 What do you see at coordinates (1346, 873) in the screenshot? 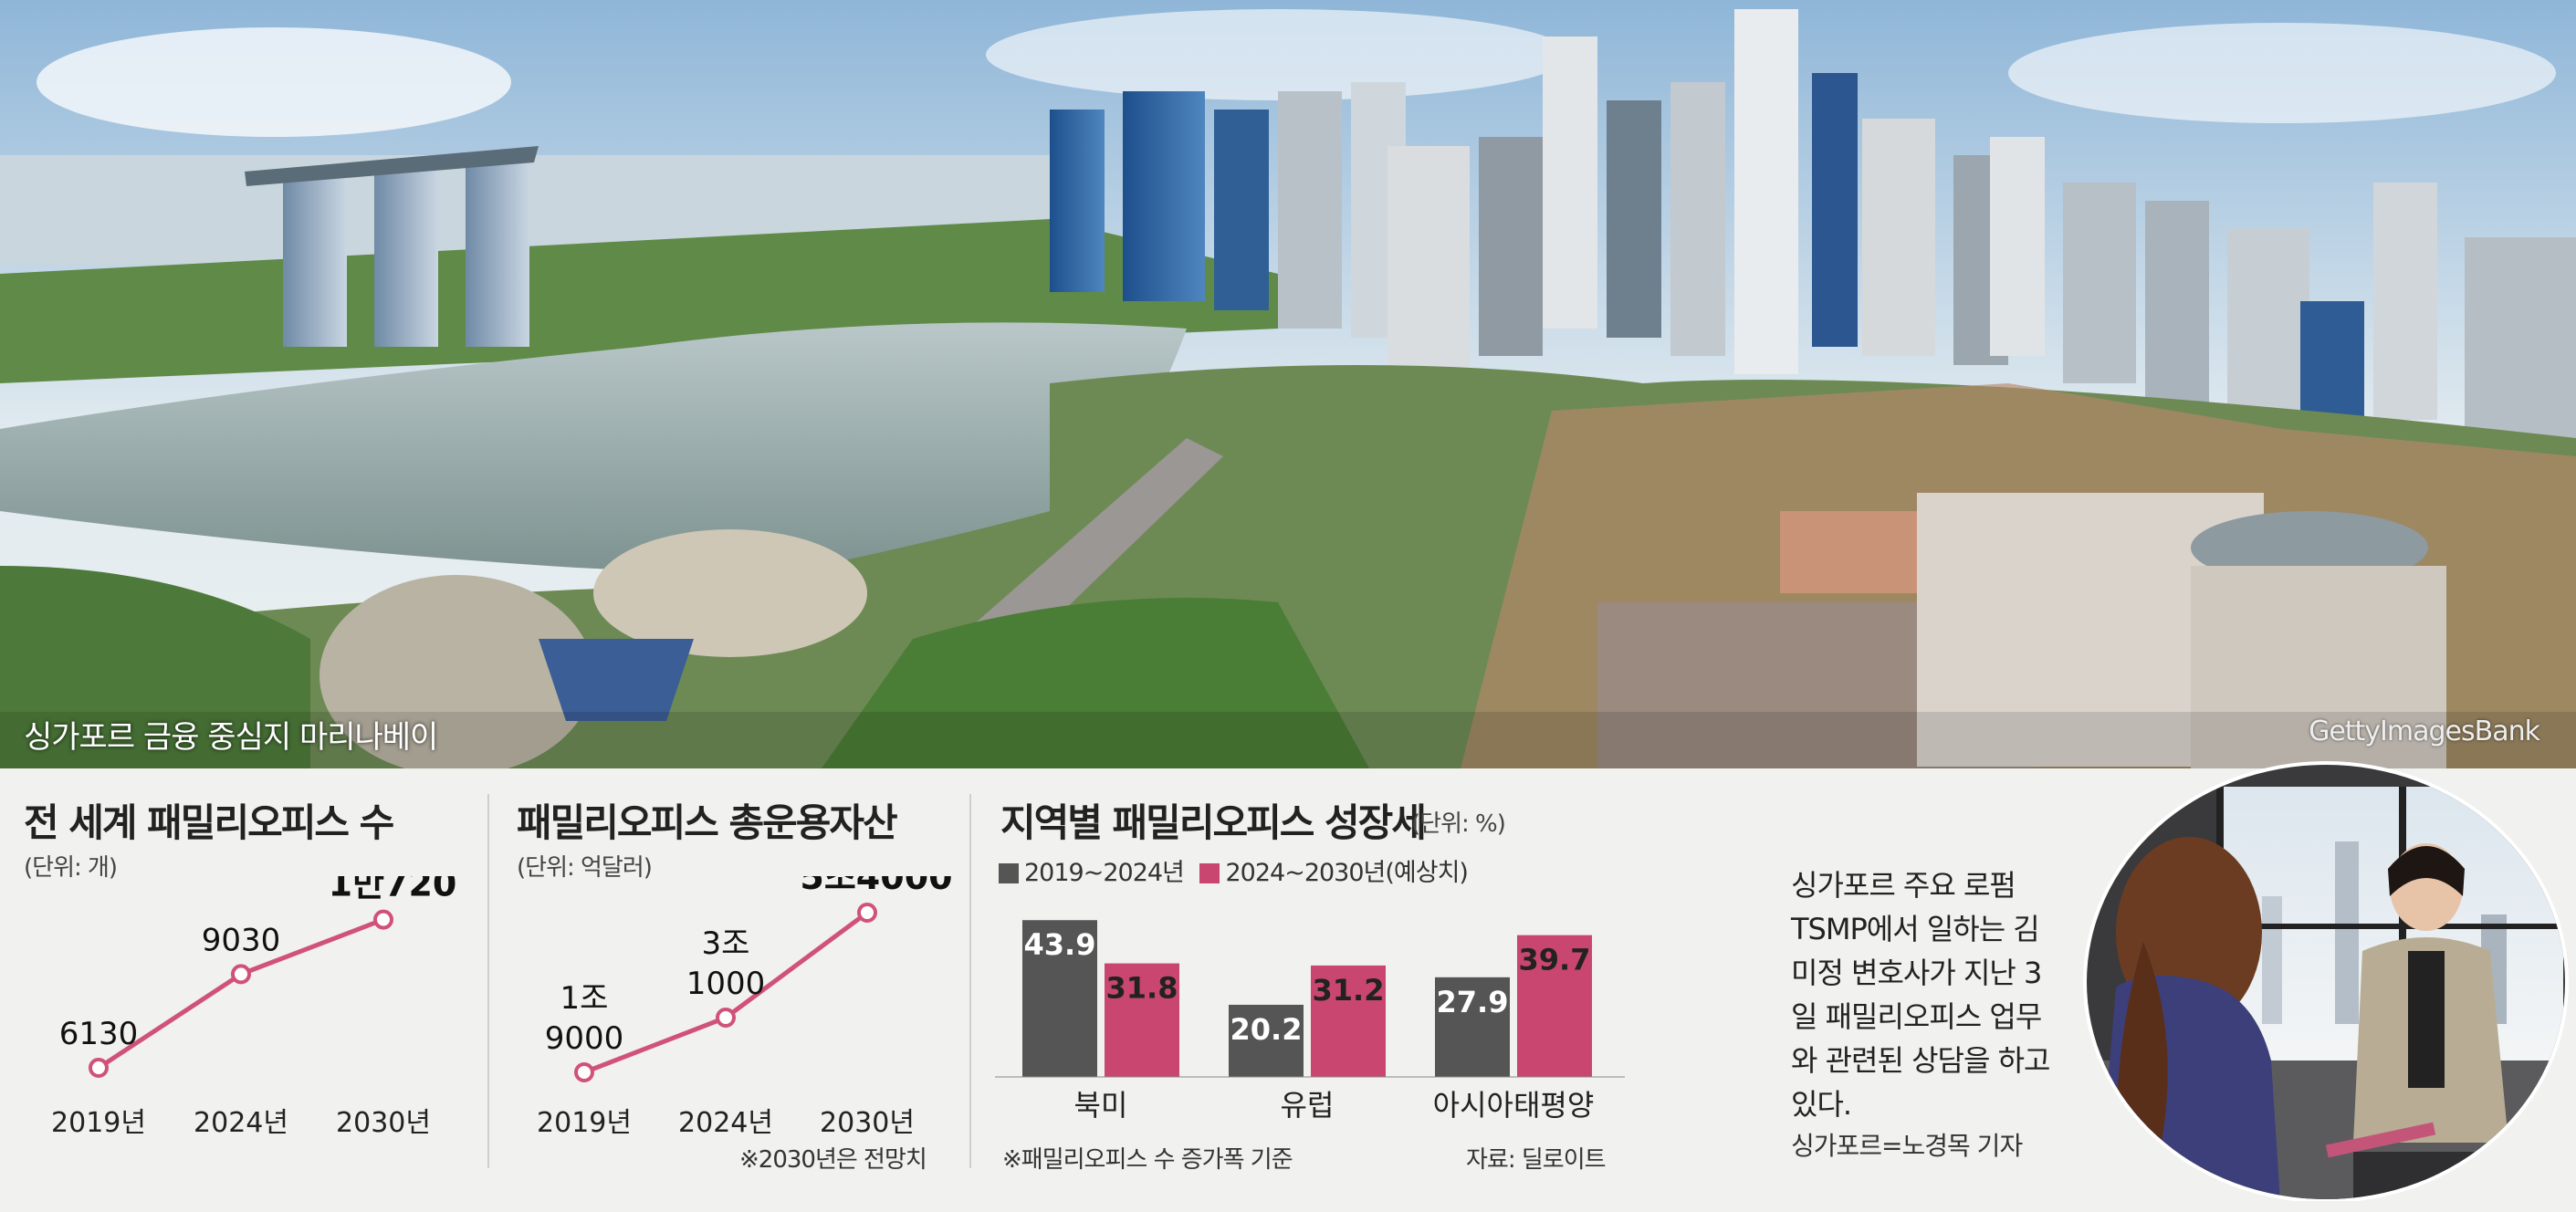
I see `legend-label-2024-2030: 2024~2030년(예상치)` at bounding box center [1346, 873].